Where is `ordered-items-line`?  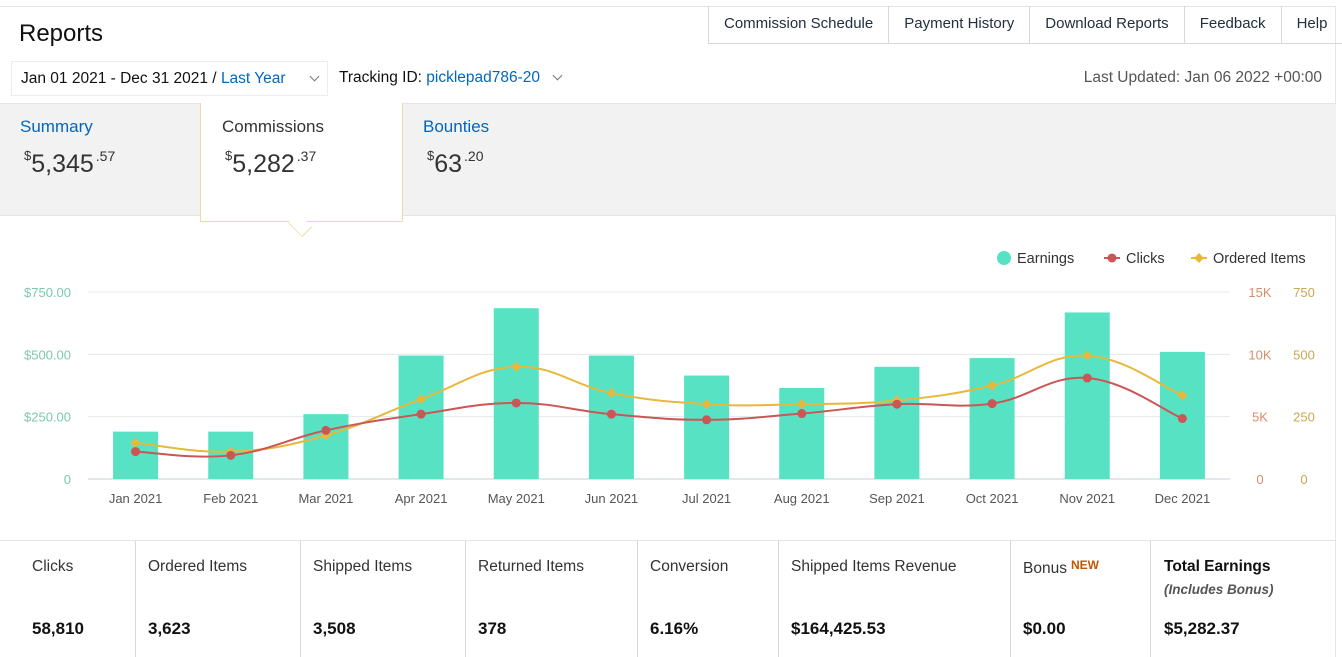 ordered-items-line is located at coordinates (659, 403).